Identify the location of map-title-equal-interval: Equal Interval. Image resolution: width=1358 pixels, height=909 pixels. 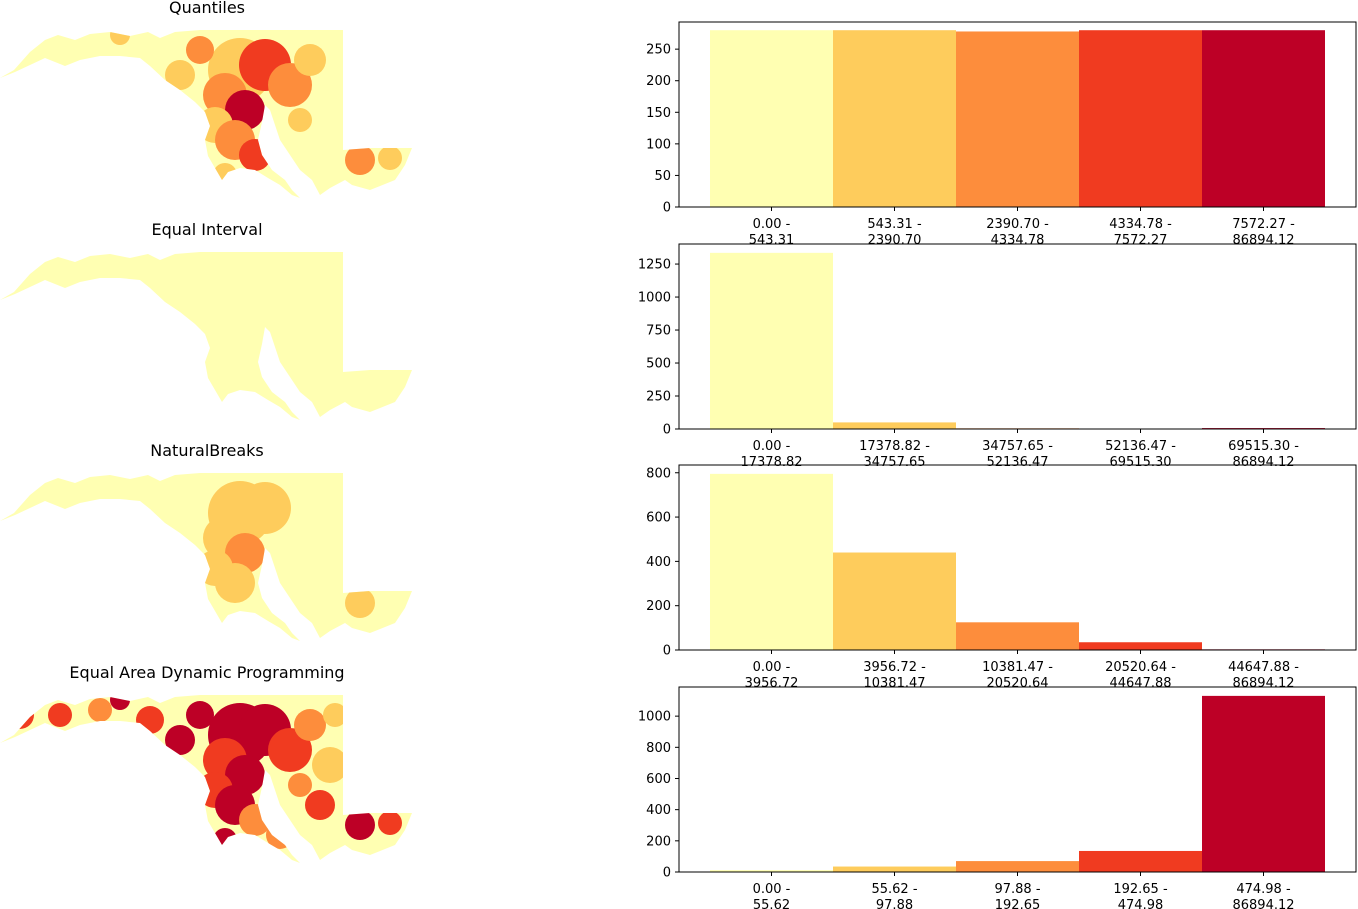
(207, 229).